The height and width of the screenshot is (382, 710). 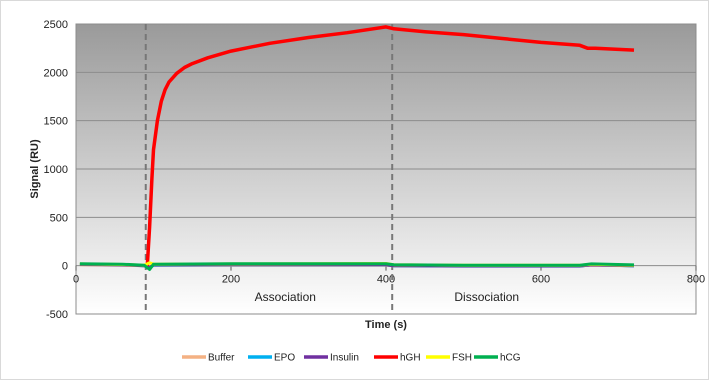 What do you see at coordinates (221, 358) in the screenshot?
I see `legend-label-buffer: Buffer` at bounding box center [221, 358].